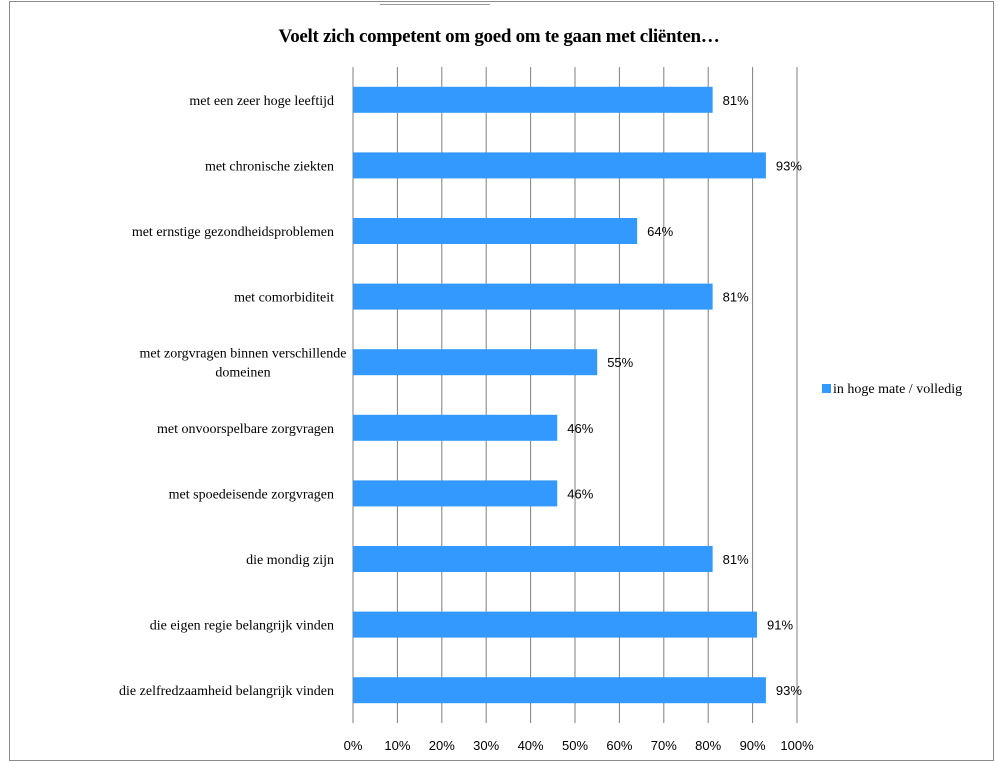 The width and height of the screenshot is (998, 761). Describe the element at coordinates (242, 626) in the screenshot. I see `category-label: die eigen regie belangrijk vinden` at that location.